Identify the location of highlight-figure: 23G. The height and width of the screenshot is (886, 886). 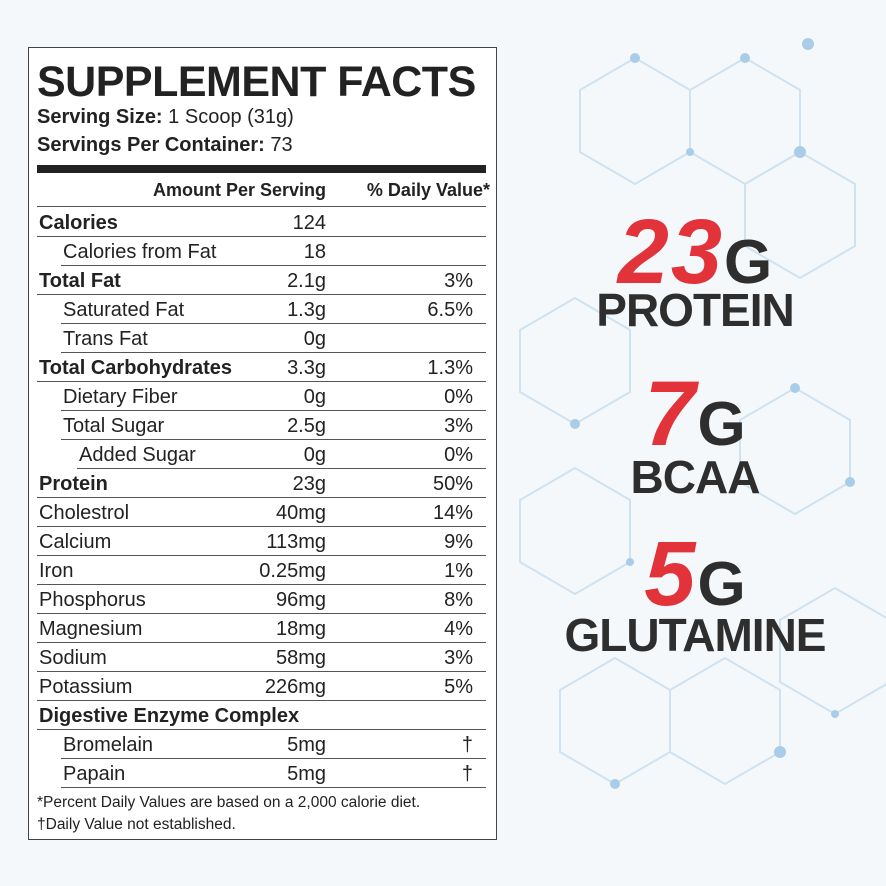
(695, 252).